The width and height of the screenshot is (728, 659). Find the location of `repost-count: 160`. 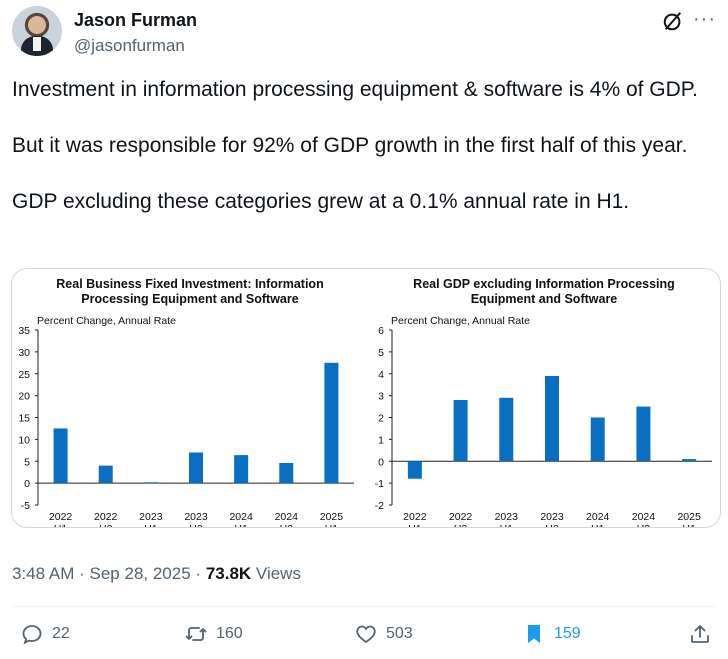

repost-count: 160 is located at coordinates (229, 633).